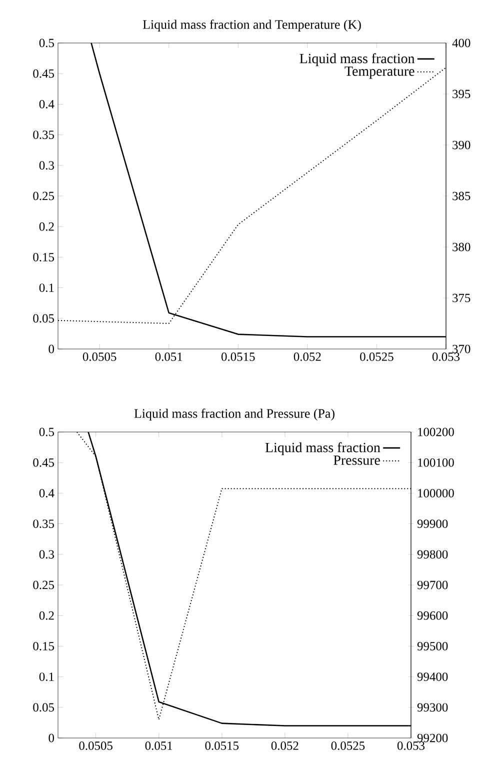 This screenshot has height=768, width=492. Describe the element at coordinates (234, 414) in the screenshot. I see `chart-title: Liquid mass fraction and Pressure (Pa)` at that location.